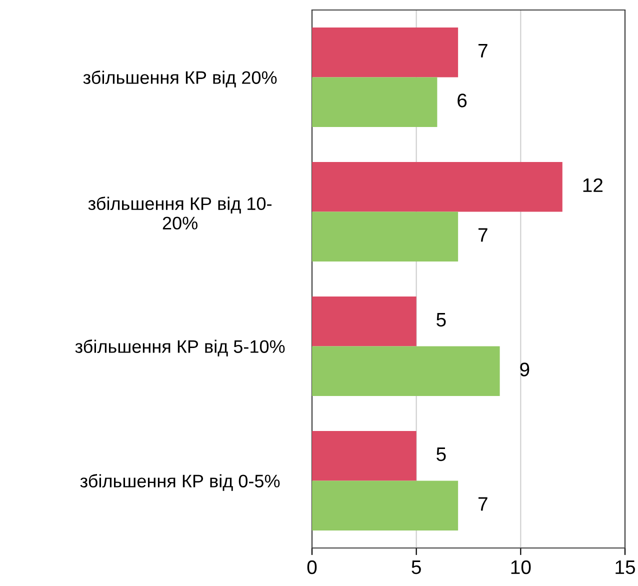  I want to click on data-label: 6, so click(462, 101).